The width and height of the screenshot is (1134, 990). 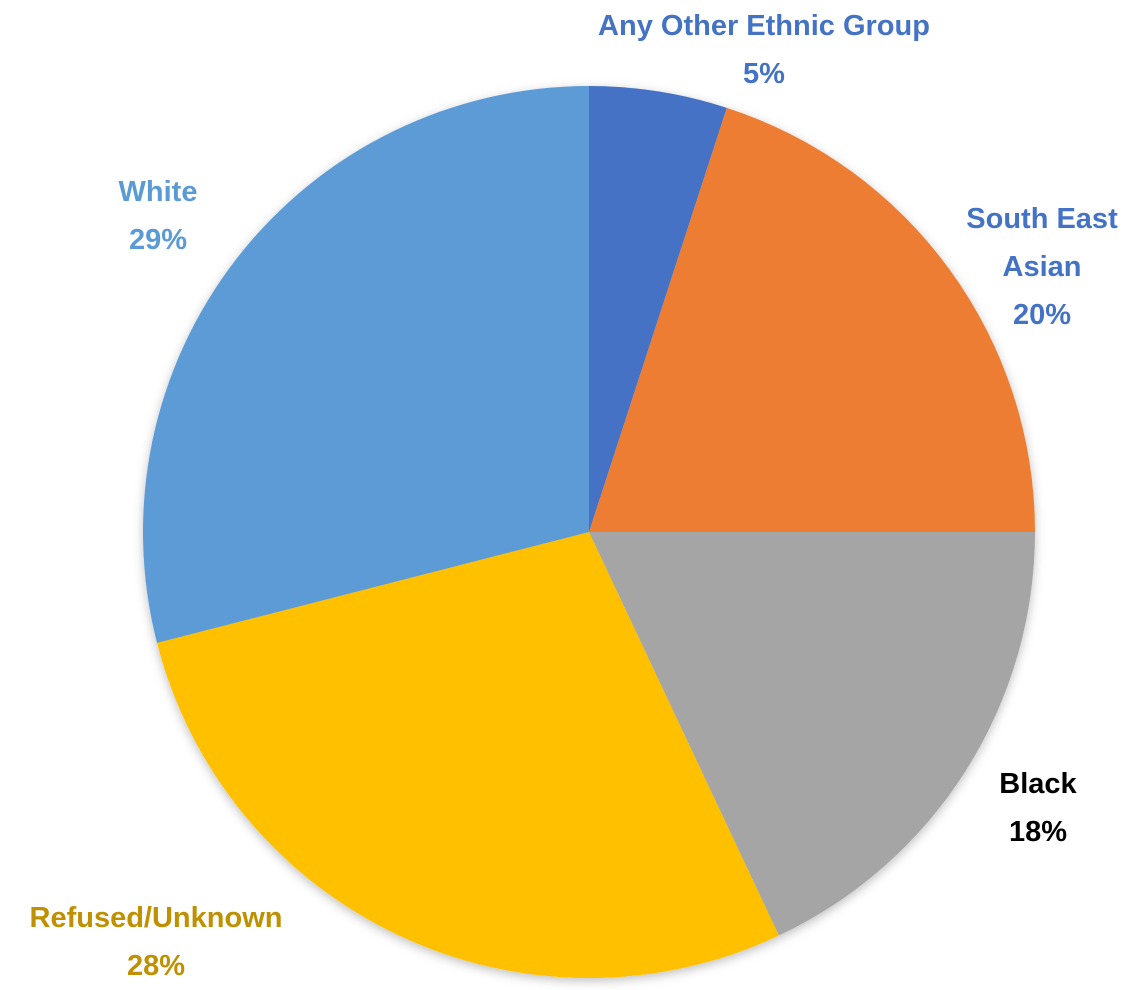 What do you see at coordinates (1038, 784) in the screenshot?
I see `slice-label-name-line: Black` at bounding box center [1038, 784].